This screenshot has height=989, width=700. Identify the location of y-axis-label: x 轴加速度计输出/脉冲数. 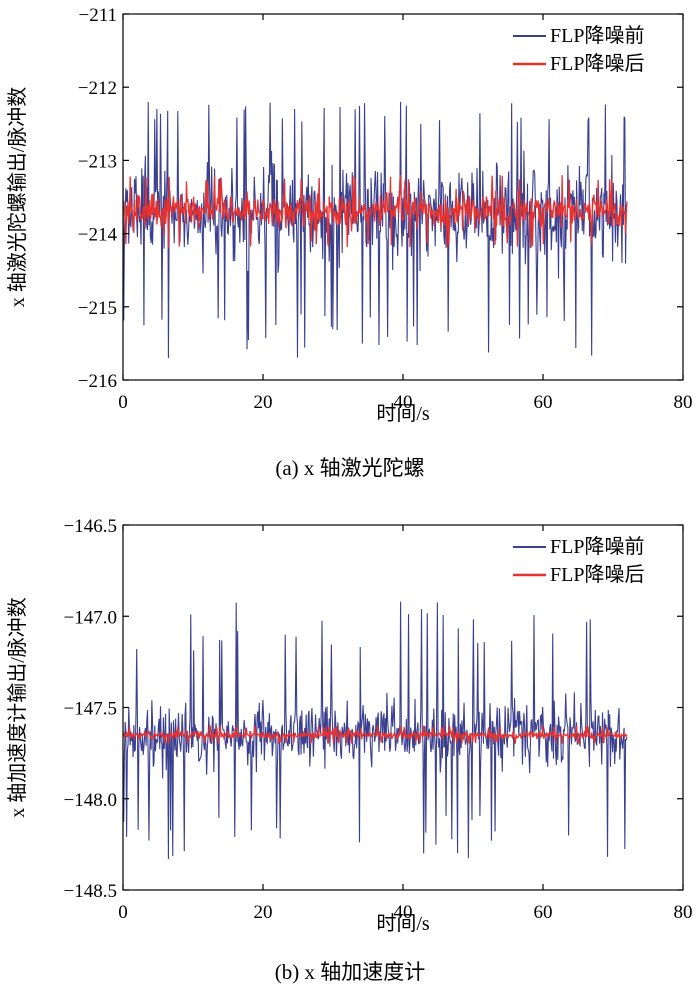
(17, 707).